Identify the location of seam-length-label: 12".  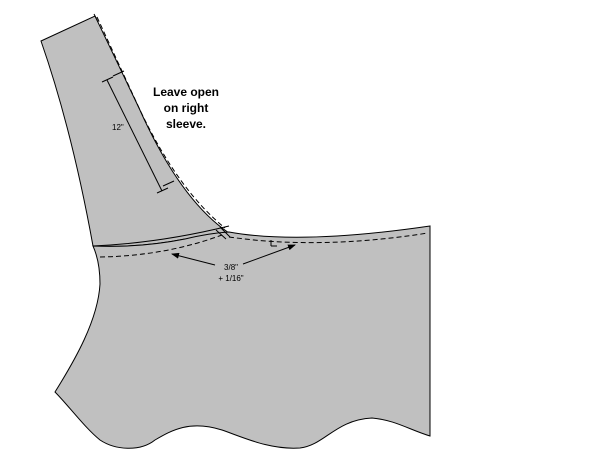
(118, 127).